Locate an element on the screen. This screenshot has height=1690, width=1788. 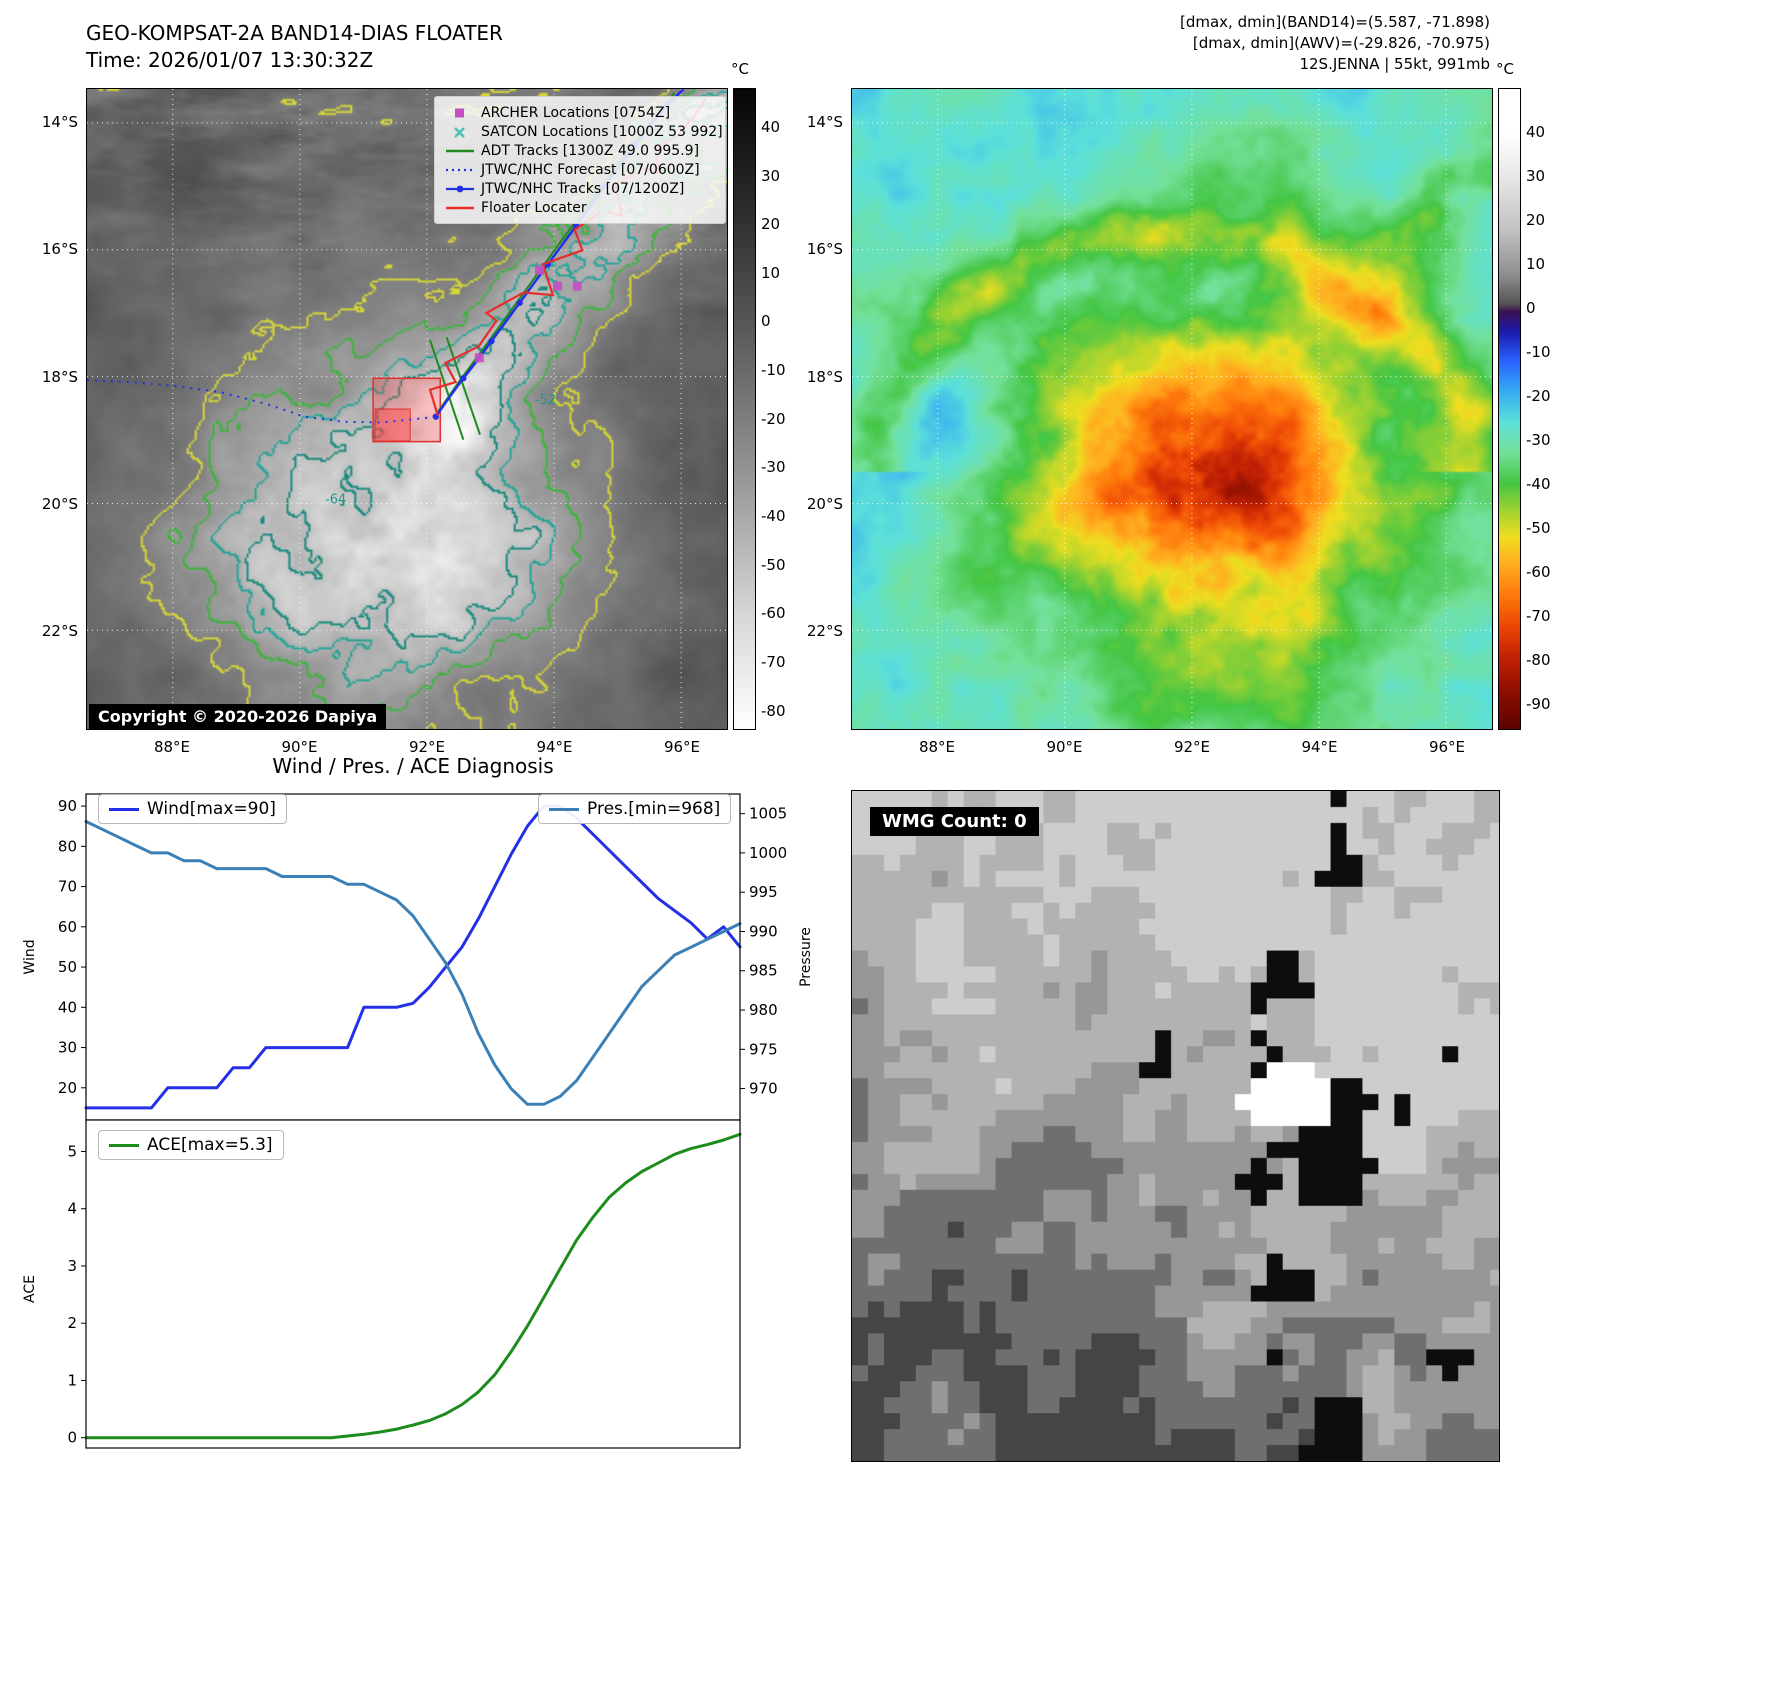
colorbar-tick-label: -50 is located at coordinates (773, 564).